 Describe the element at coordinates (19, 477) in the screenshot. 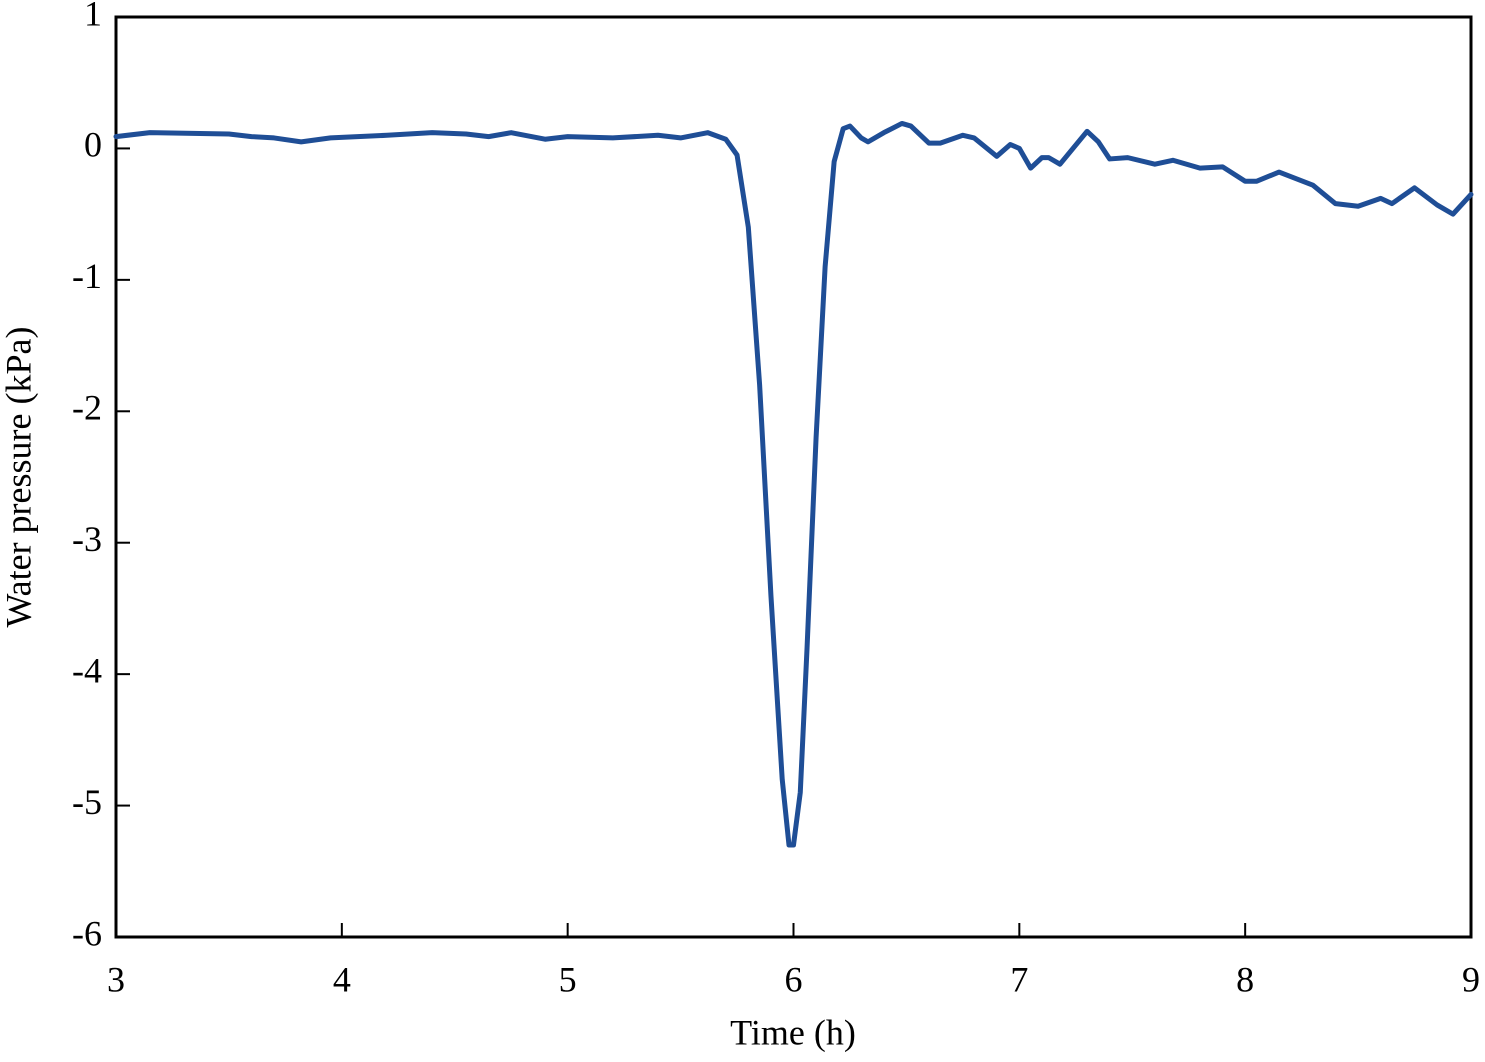

I see `y-axis-label: Water pressure (kPa)` at that location.